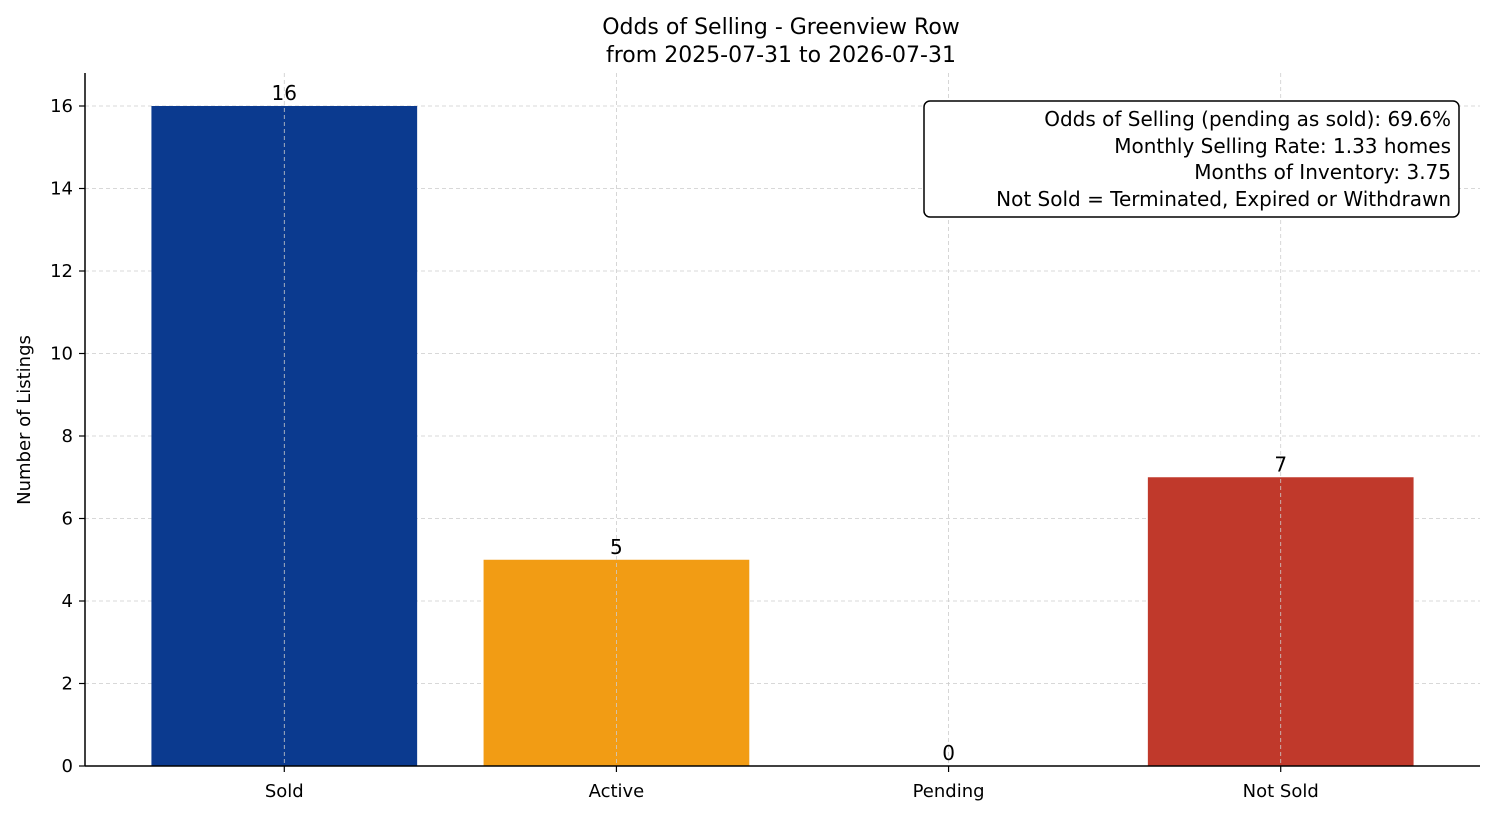  What do you see at coordinates (284, 791) in the screenshot?
I see `x-tick-label: Sold` at bounding box center [284, 791].